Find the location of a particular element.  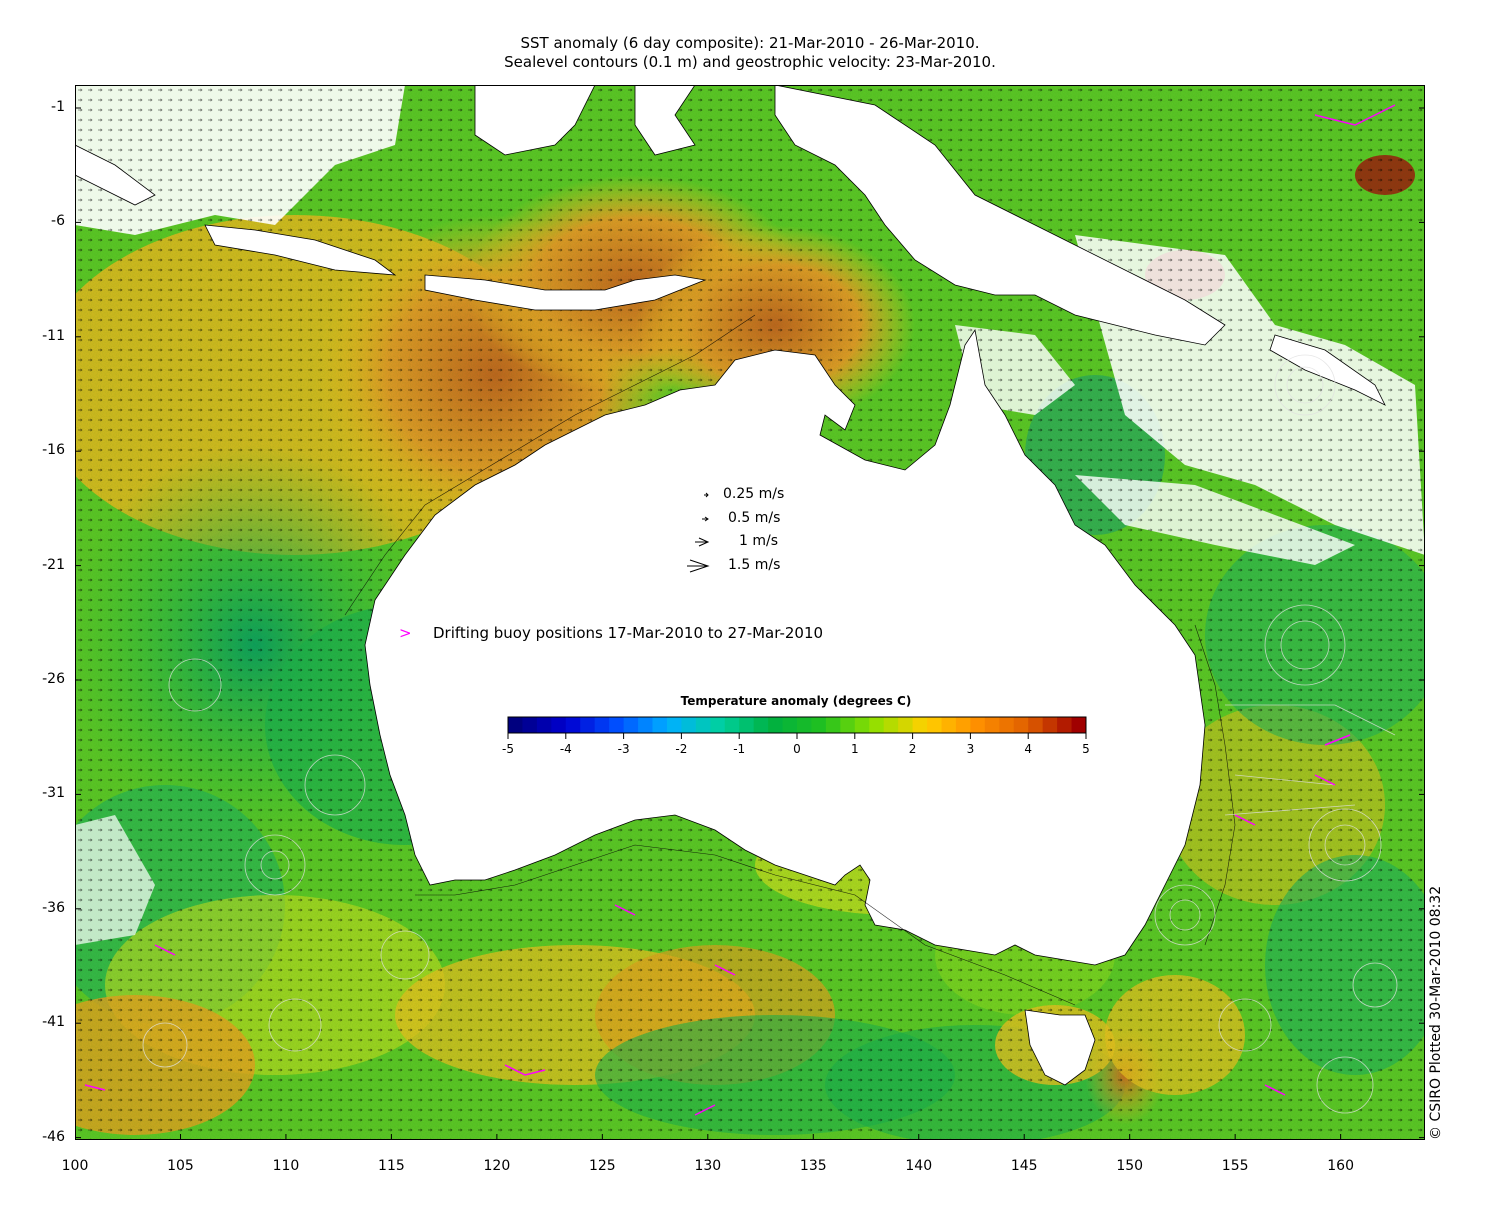

x-tick-label: 125 is located at coordinates (602, 1166).